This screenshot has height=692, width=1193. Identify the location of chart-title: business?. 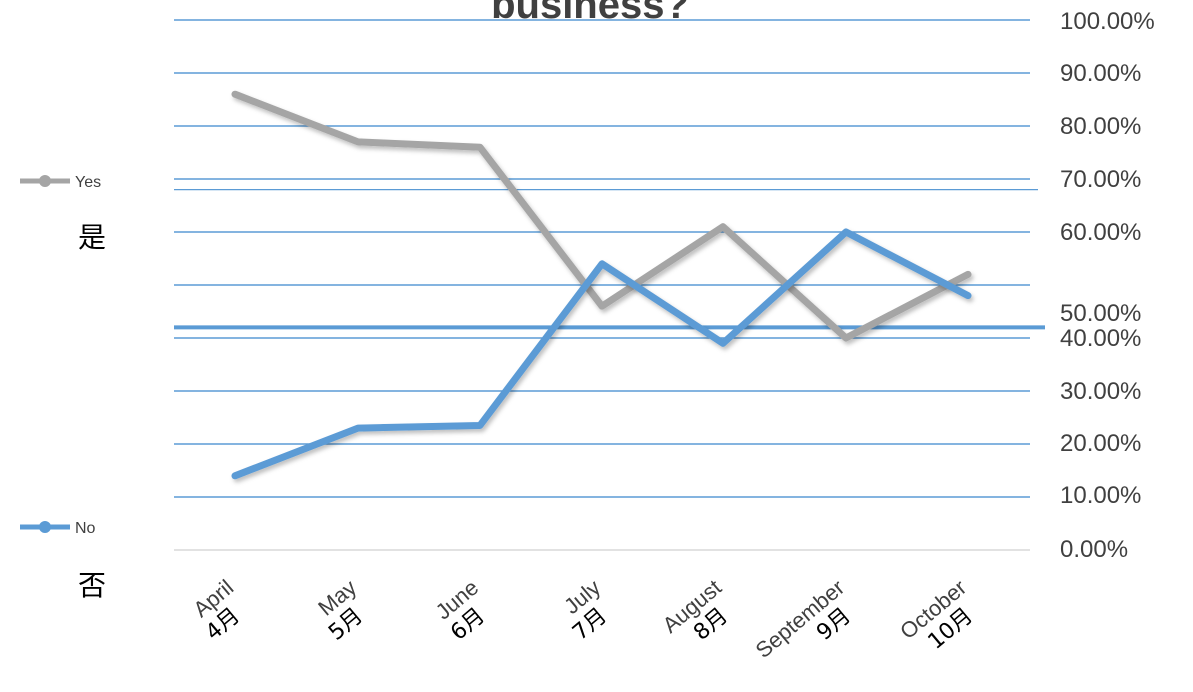
(590, 13).